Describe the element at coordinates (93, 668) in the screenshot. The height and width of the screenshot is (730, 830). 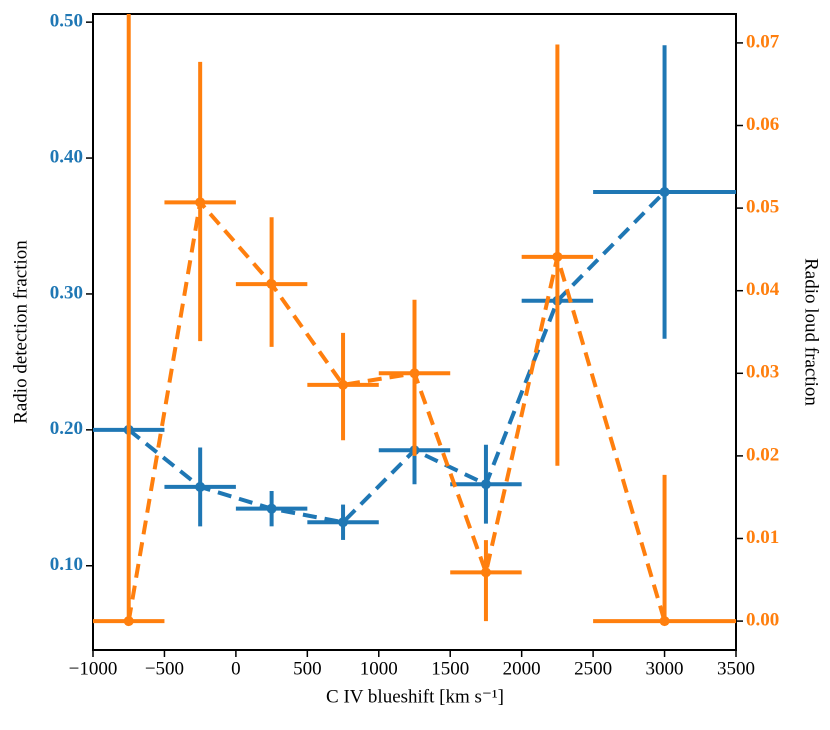
I see `x-tick-label: −1000` at that location.